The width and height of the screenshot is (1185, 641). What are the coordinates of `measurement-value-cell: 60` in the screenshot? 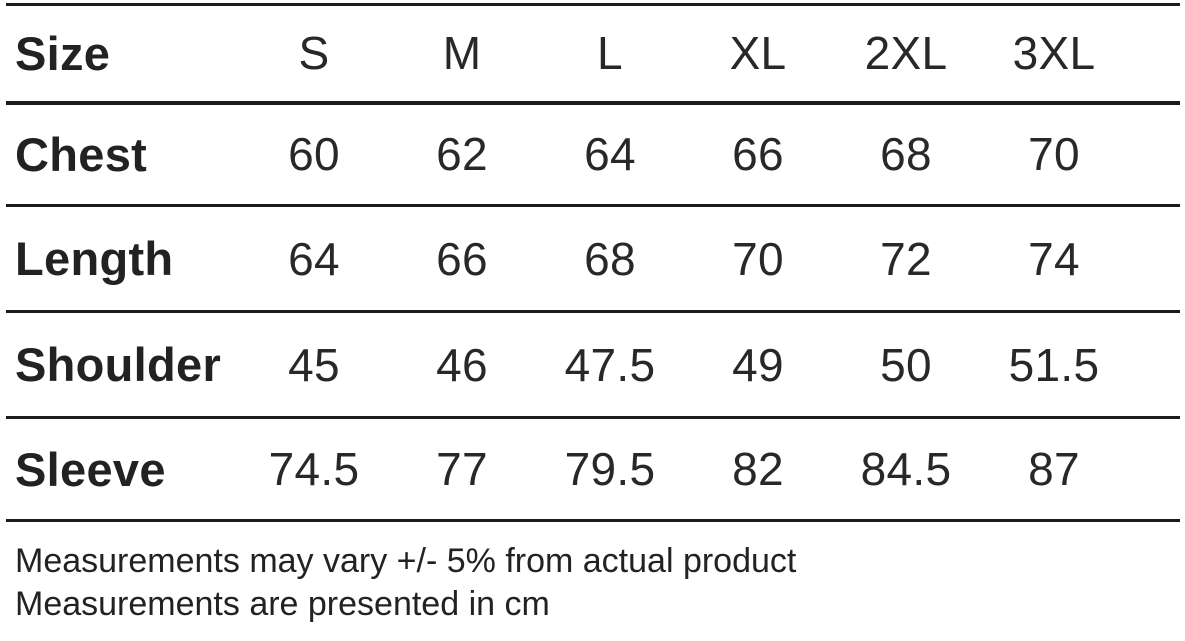 It's located at (314, 154).